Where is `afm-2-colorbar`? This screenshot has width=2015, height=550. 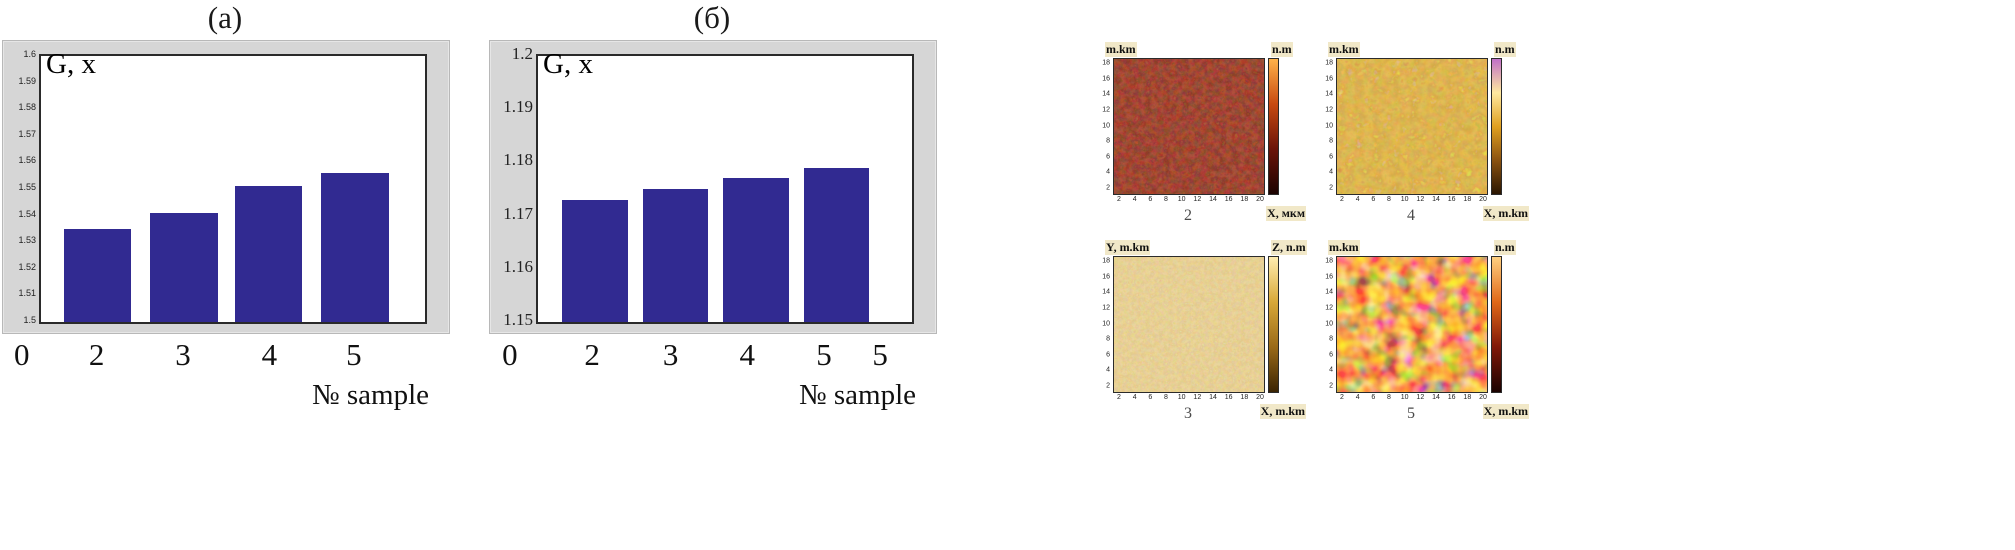
afm-2-colorbar is located at coordinates (1273, 126).